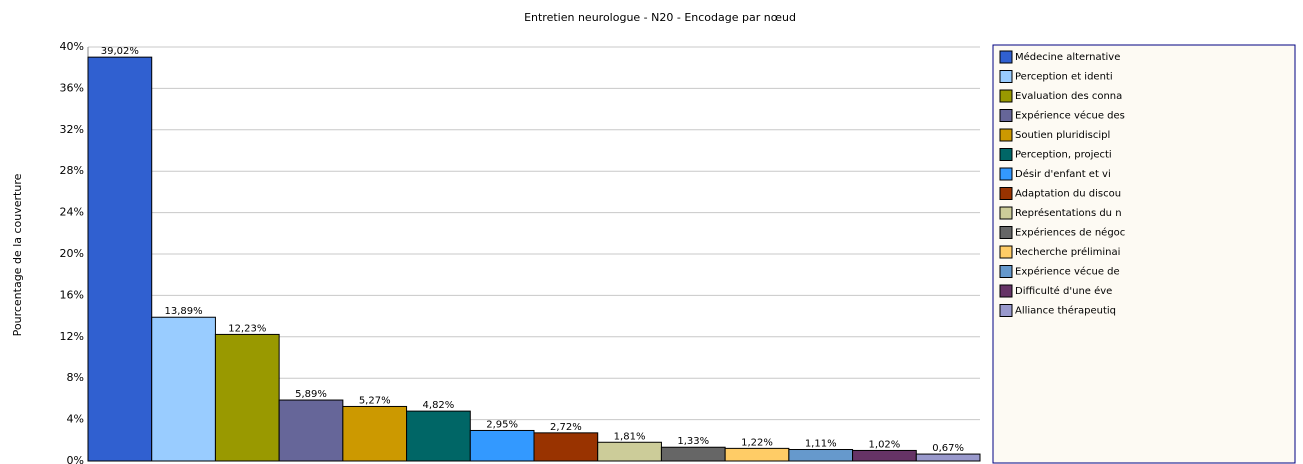 This screenshot has height=464, width=1303. I want to click on y-tick-label: 12%, so click(72, 336).